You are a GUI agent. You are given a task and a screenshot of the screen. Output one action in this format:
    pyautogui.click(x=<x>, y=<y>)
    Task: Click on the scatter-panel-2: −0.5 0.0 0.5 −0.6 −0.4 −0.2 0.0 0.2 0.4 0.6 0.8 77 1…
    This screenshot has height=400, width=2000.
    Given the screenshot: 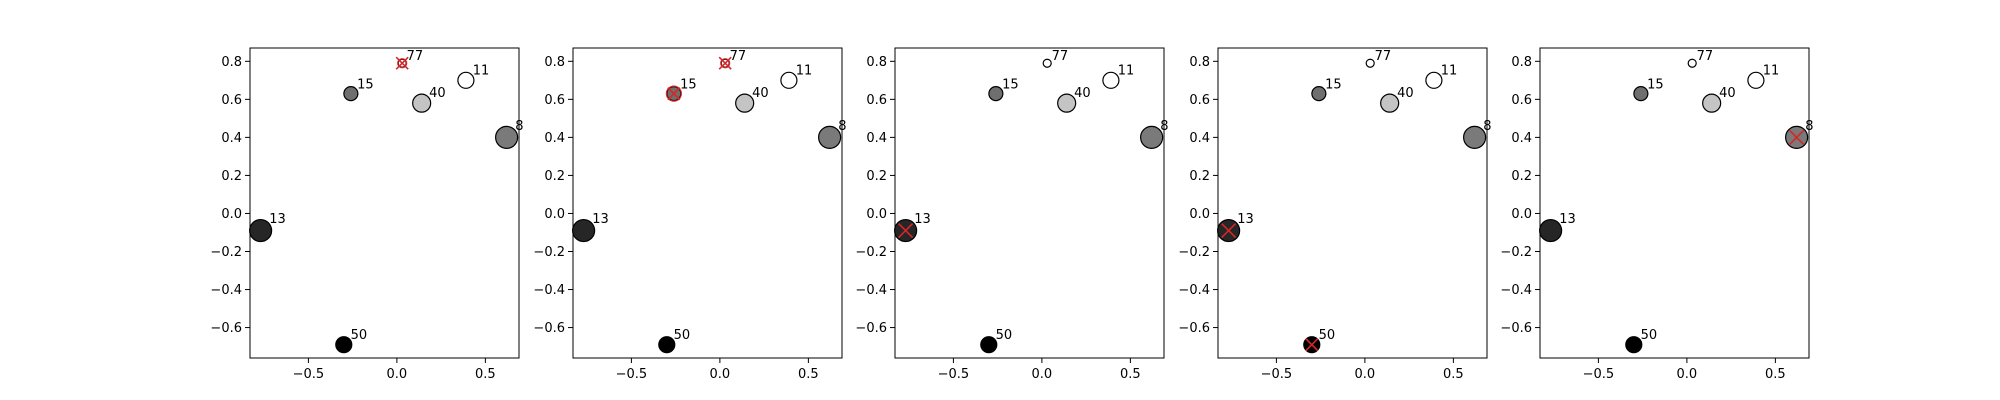 What is the action you would take?
    pyautogui.click(x=689, y=214)
    